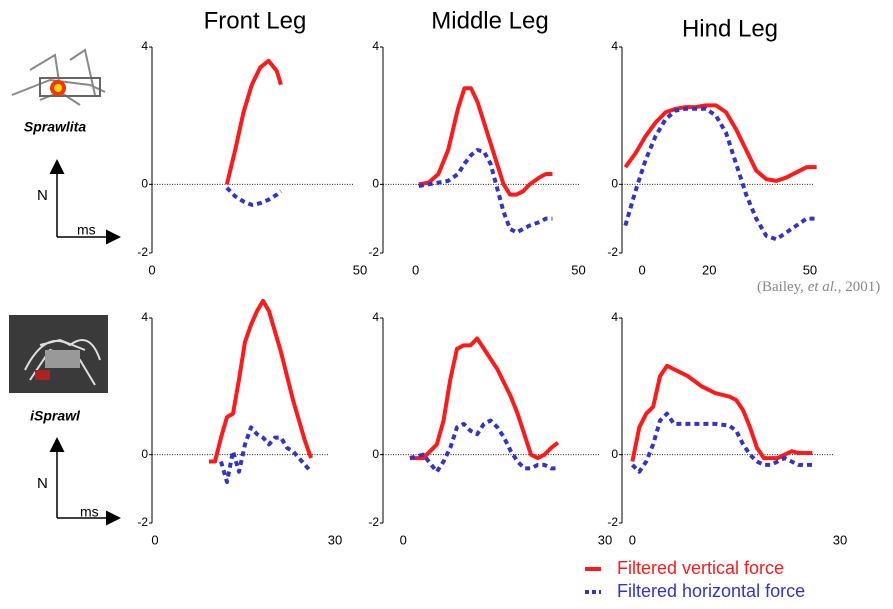 This screenshot has height=609, width=893. I want to click on citation-part: et al., so click(823, 287).